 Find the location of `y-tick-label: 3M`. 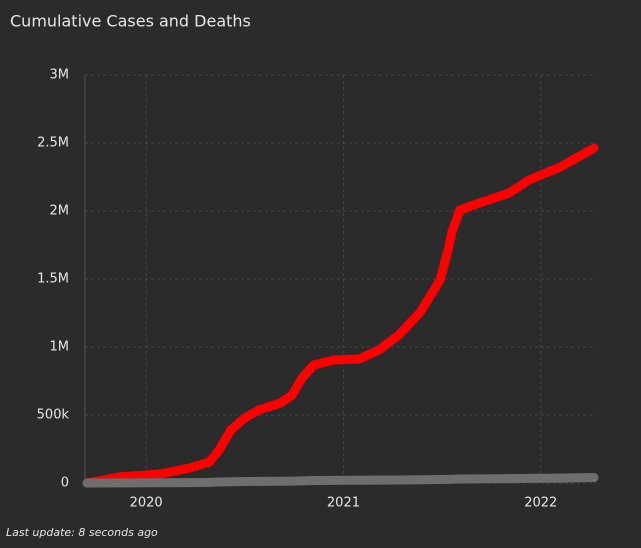

y-tick-label: 3M is located at coordinates (60, 75).